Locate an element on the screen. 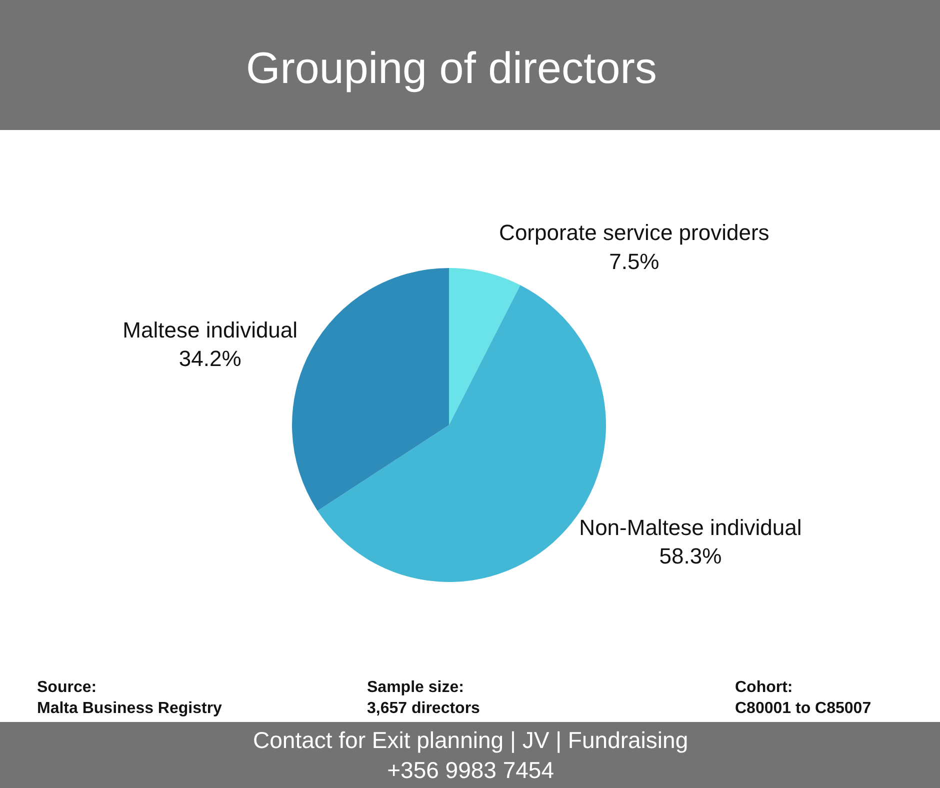 The height and width of the screenshot is (788, 940). data-label: 34.2% is located at coordinates (210, 358).